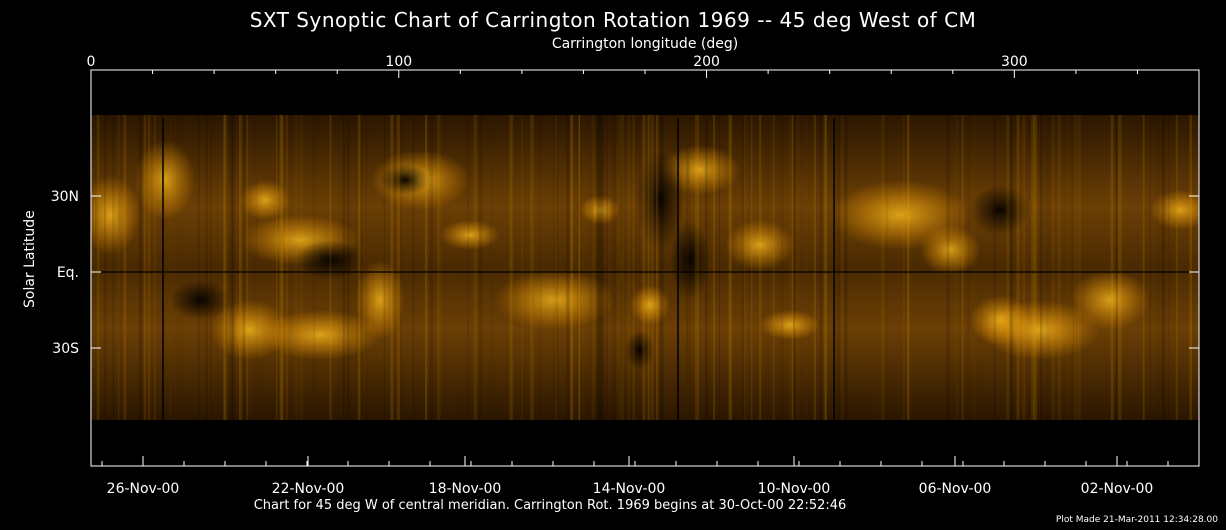 The width and height of the screenshot is (1226, 530). What do you see at coordinates (955, 489) in the screenshot?
I see `date-tick-label: 06-Nov-00` at bounding box center [955, 489].